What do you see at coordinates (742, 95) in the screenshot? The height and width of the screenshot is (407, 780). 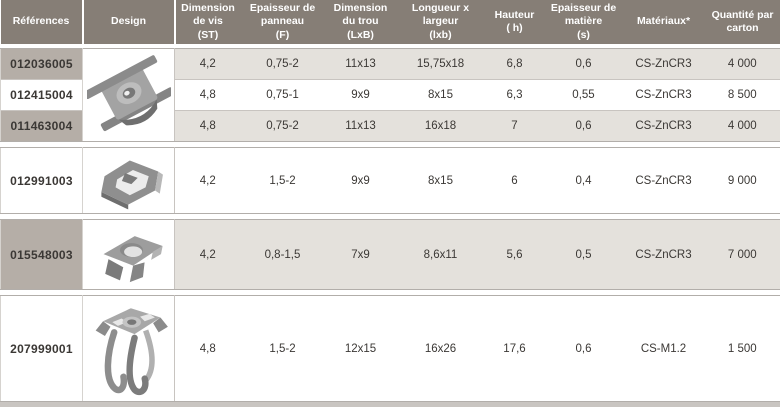 I see `qty-cell: 8 500` at bounding box center [742, 95].